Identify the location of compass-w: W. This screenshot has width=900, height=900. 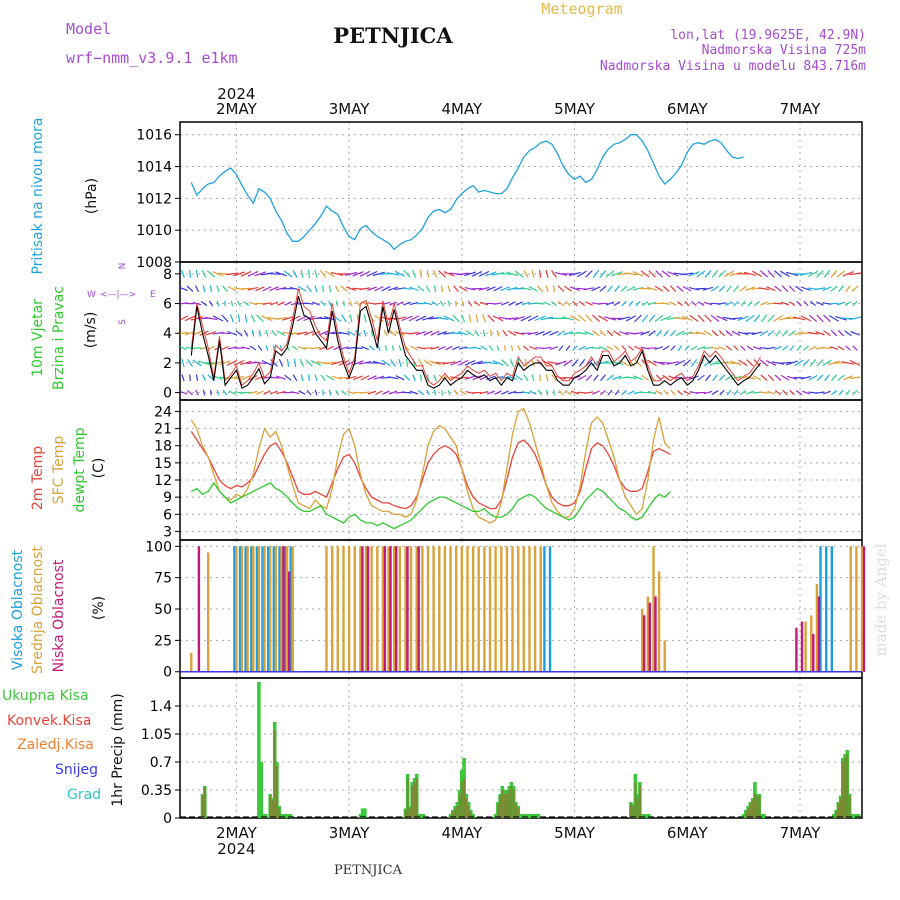
(91, 295).